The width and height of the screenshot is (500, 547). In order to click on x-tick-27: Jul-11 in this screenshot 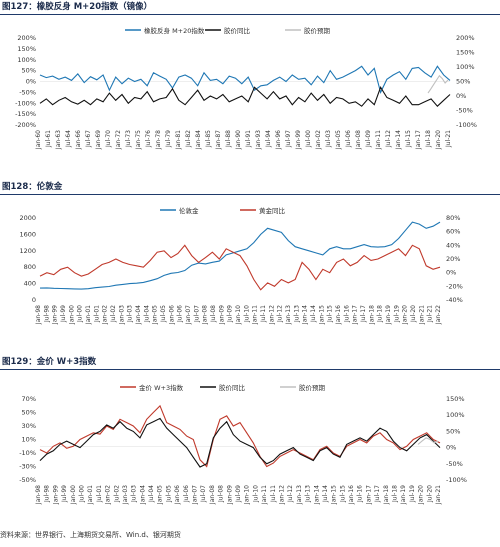, I will do `click(273, 494)`.